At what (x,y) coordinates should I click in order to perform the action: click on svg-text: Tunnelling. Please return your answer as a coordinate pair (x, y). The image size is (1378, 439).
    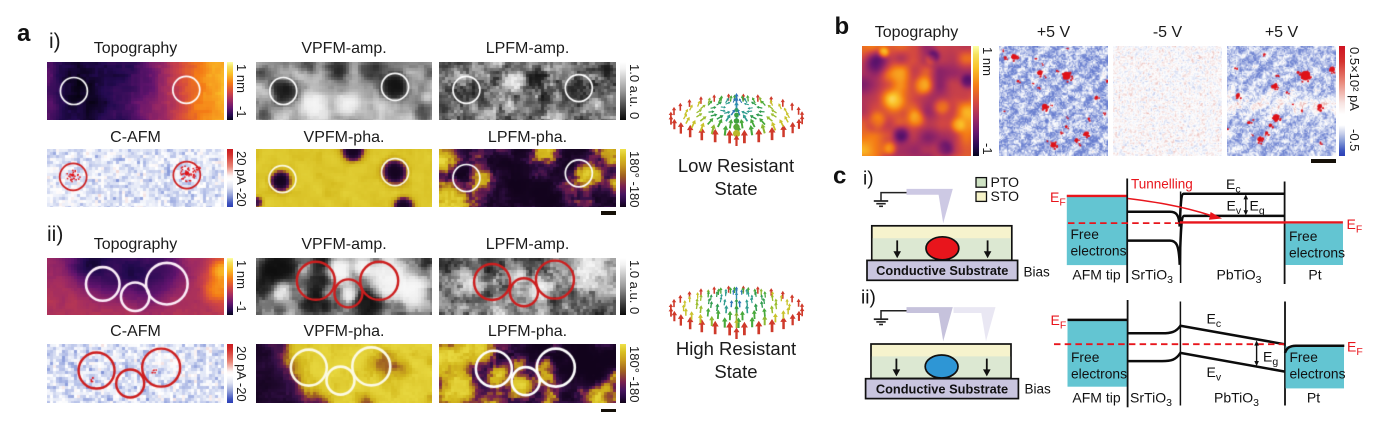
    Looking at the image, I should click on (1162, 184).